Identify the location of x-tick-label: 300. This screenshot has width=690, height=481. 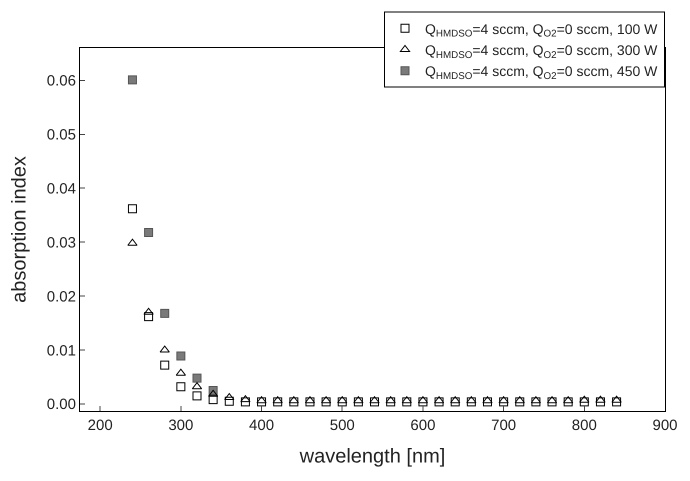
(181, 425).